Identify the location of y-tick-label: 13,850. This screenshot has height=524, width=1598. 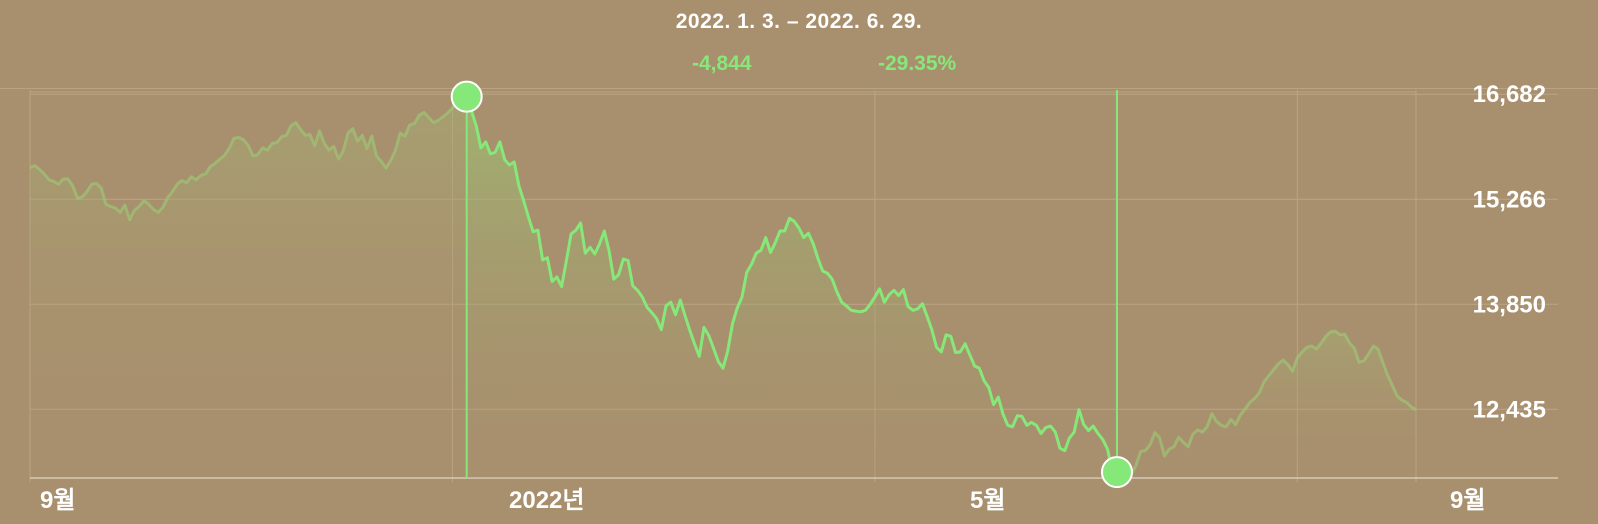
(1509, 304).